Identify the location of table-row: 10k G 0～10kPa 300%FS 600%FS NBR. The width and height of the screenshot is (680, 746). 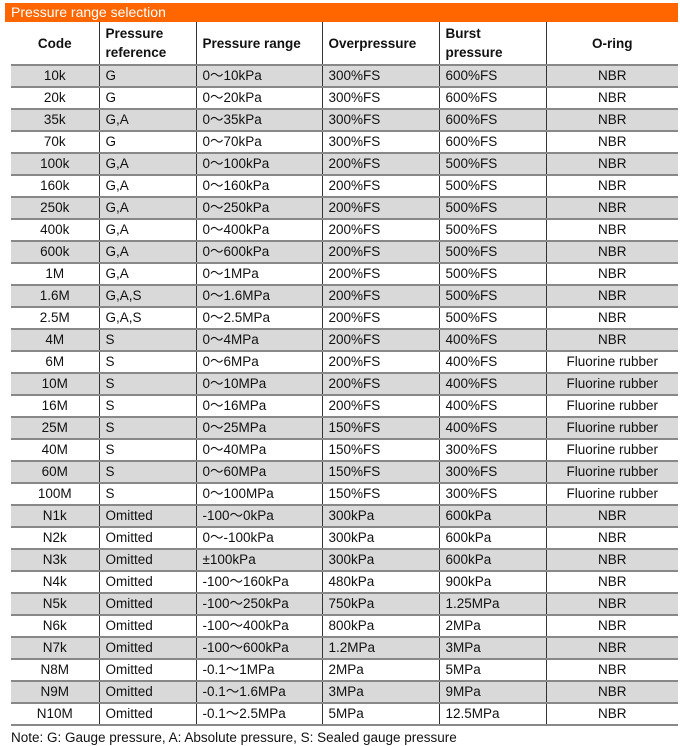
(344, 75).